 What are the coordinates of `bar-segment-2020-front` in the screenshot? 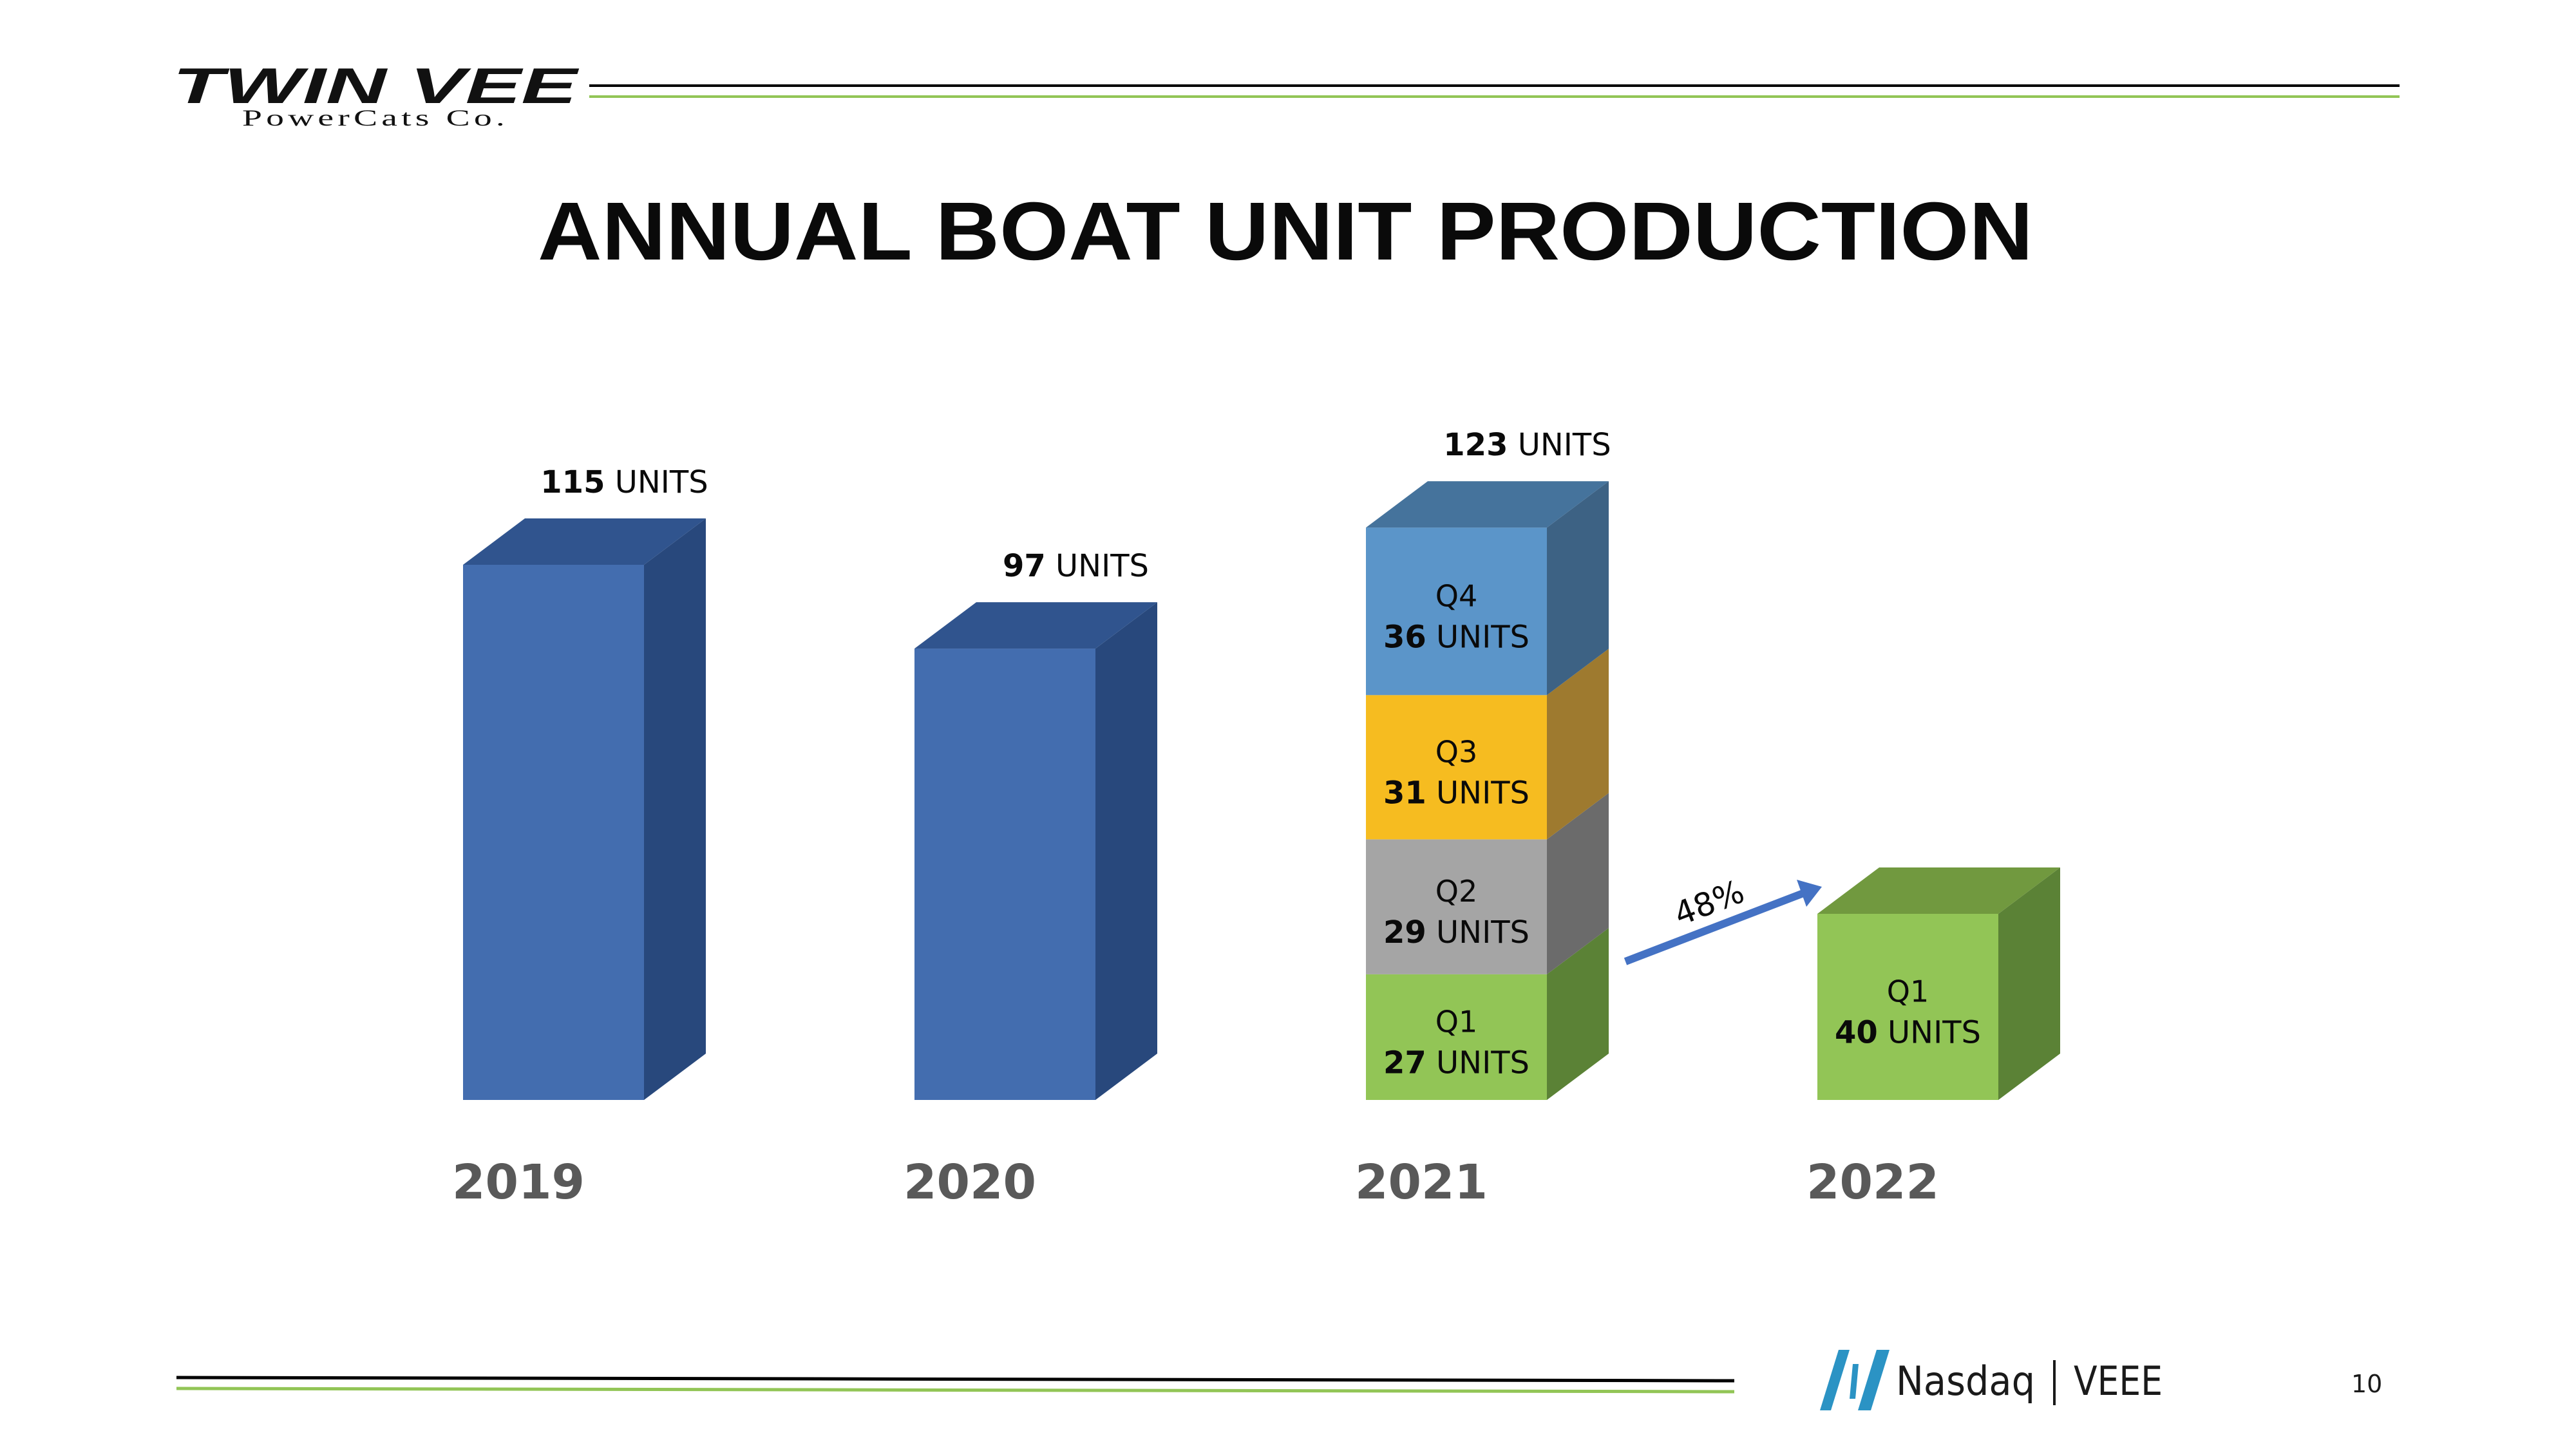 It's located at (1005, 875).